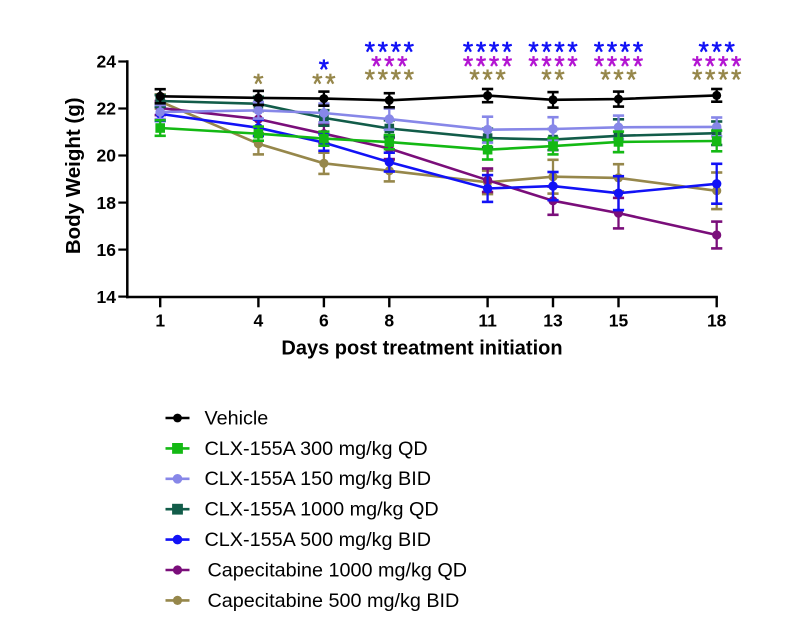  What do you see at coordinates (421, 349) in the screenshot?
I see `svg-text: Days post treatment initiation` at bounding box center [421, 349].